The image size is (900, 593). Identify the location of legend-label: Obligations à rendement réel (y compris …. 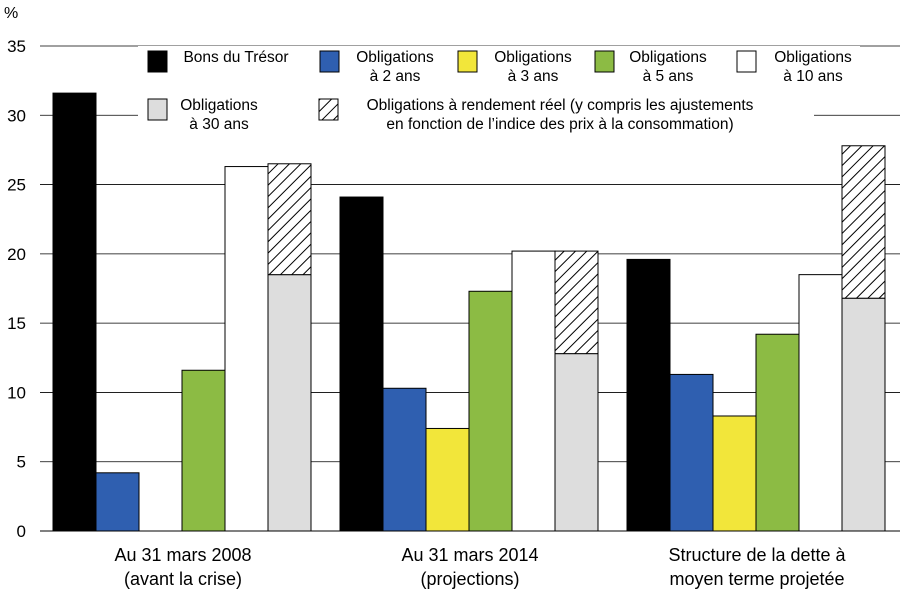
(560, 105).